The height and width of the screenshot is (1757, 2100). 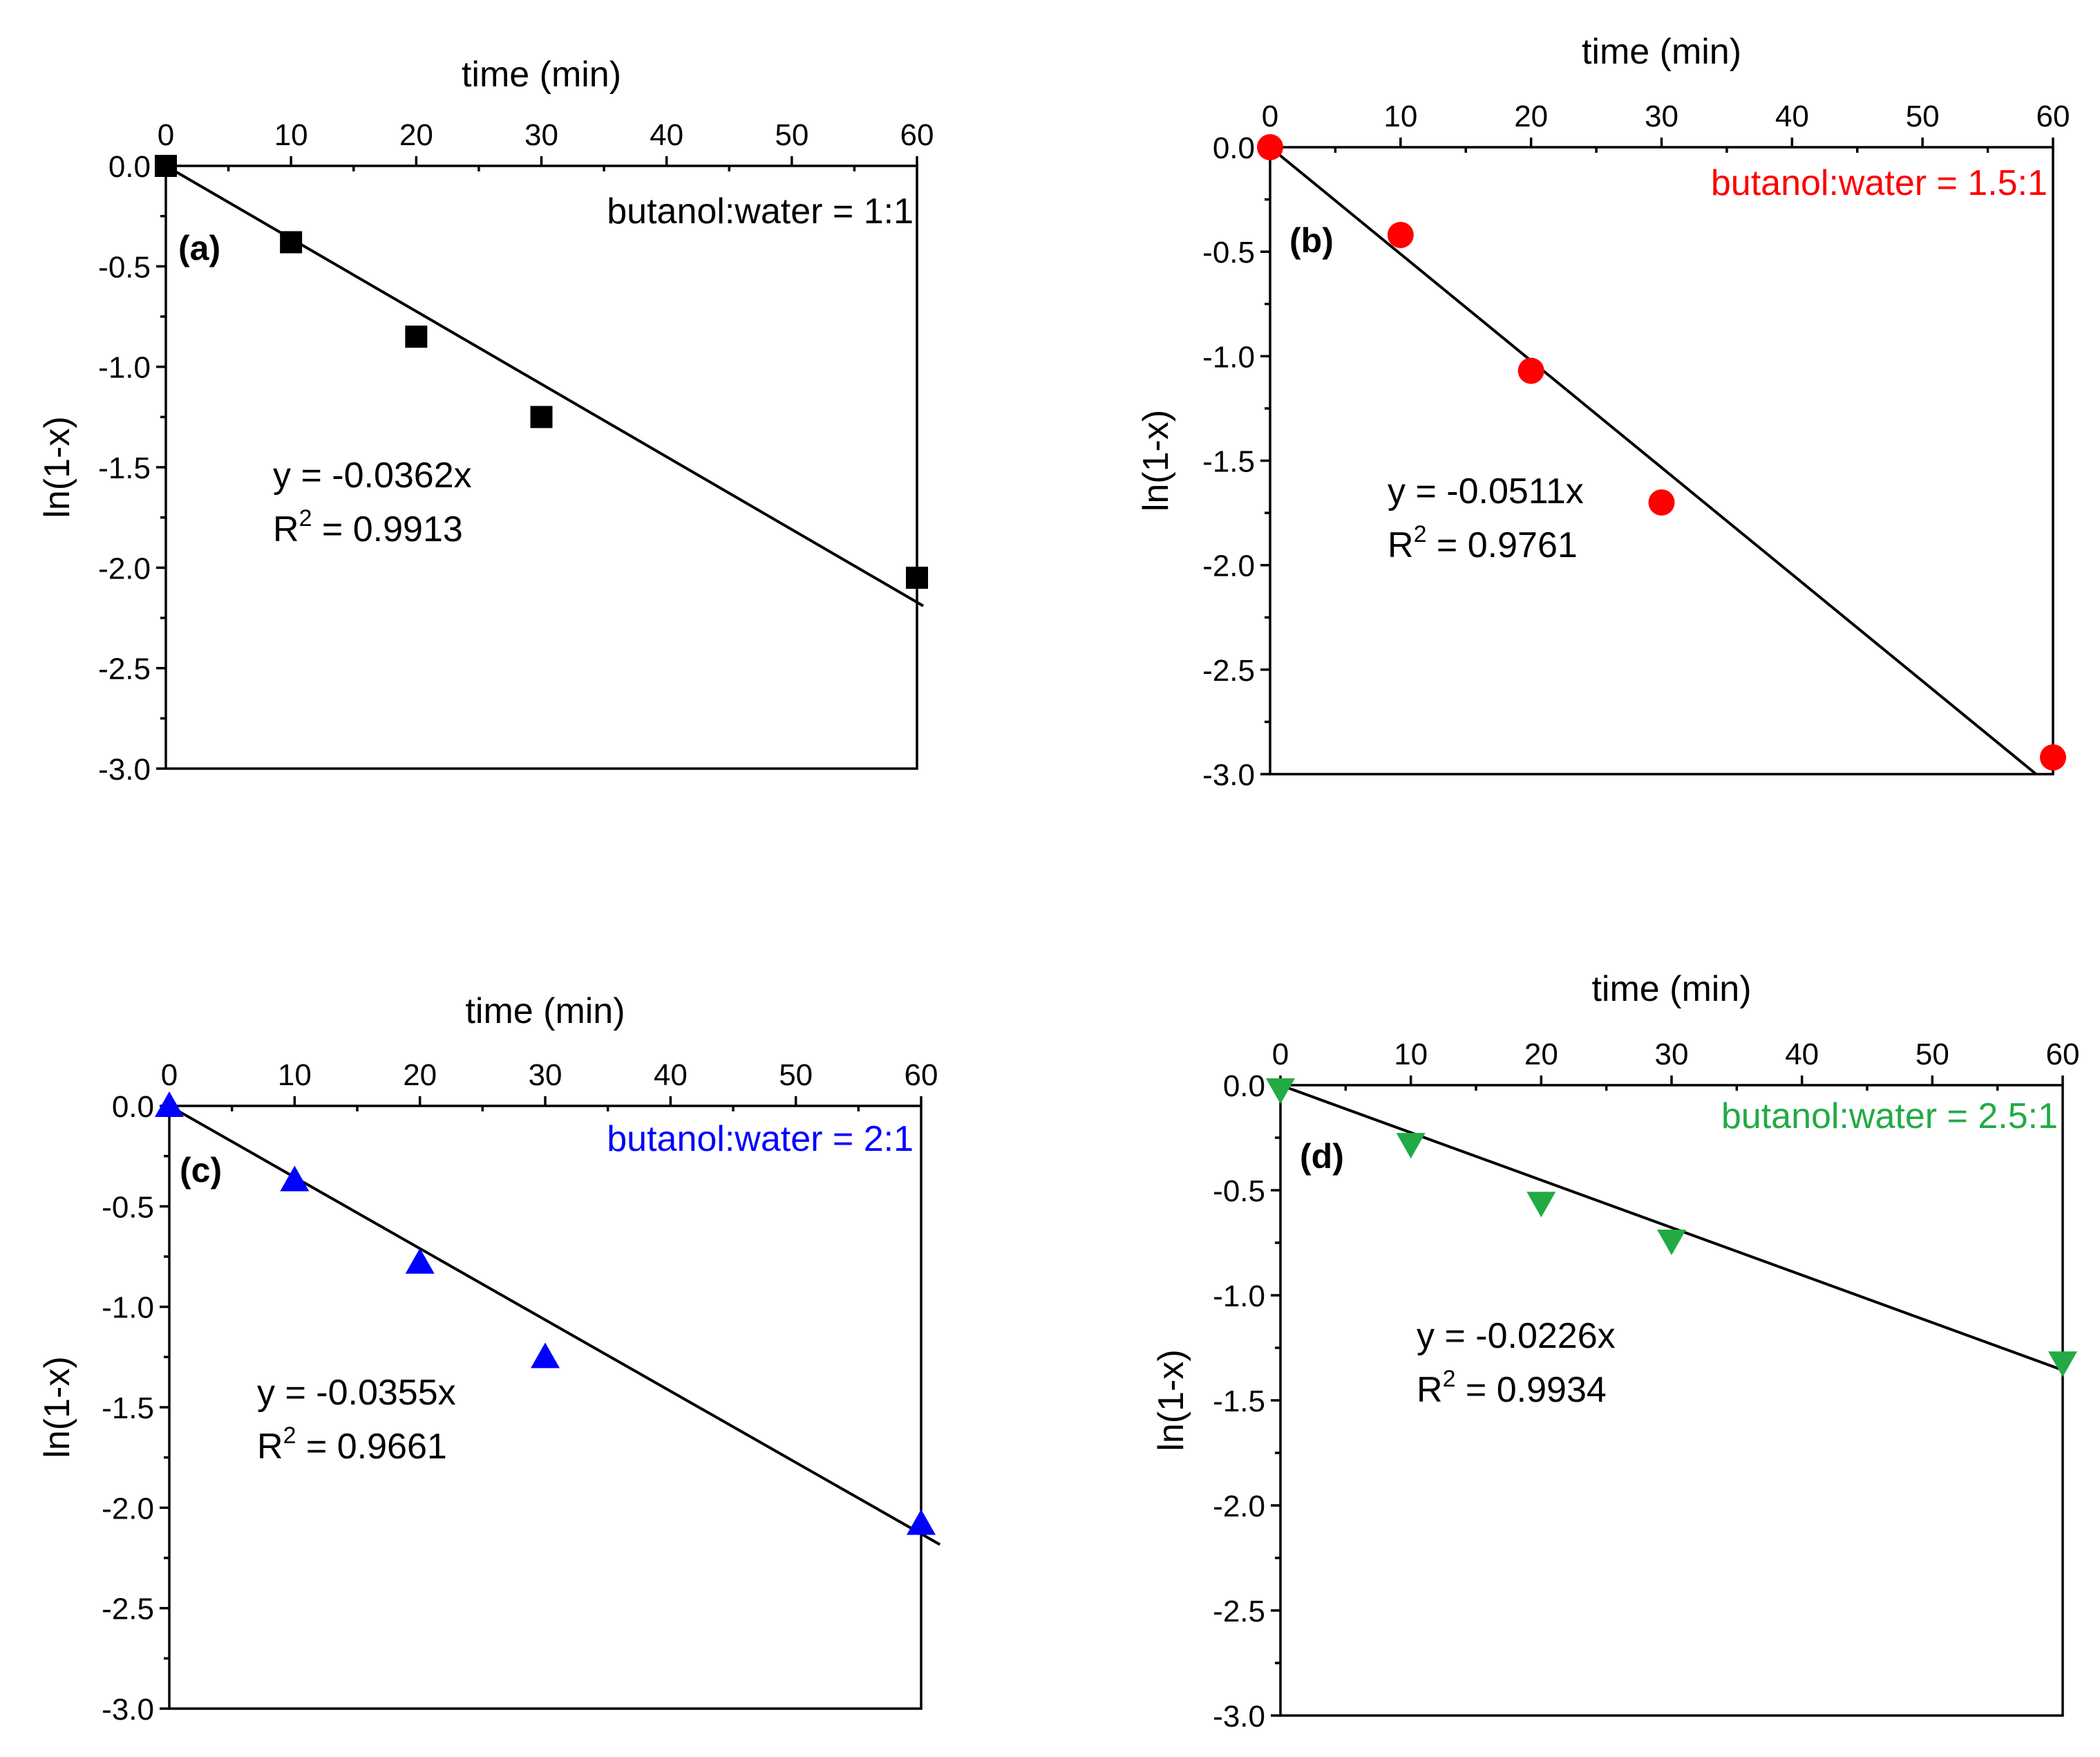 I want to click on fit-equation: y = -0.0355x, so click(x=357, y=1393).